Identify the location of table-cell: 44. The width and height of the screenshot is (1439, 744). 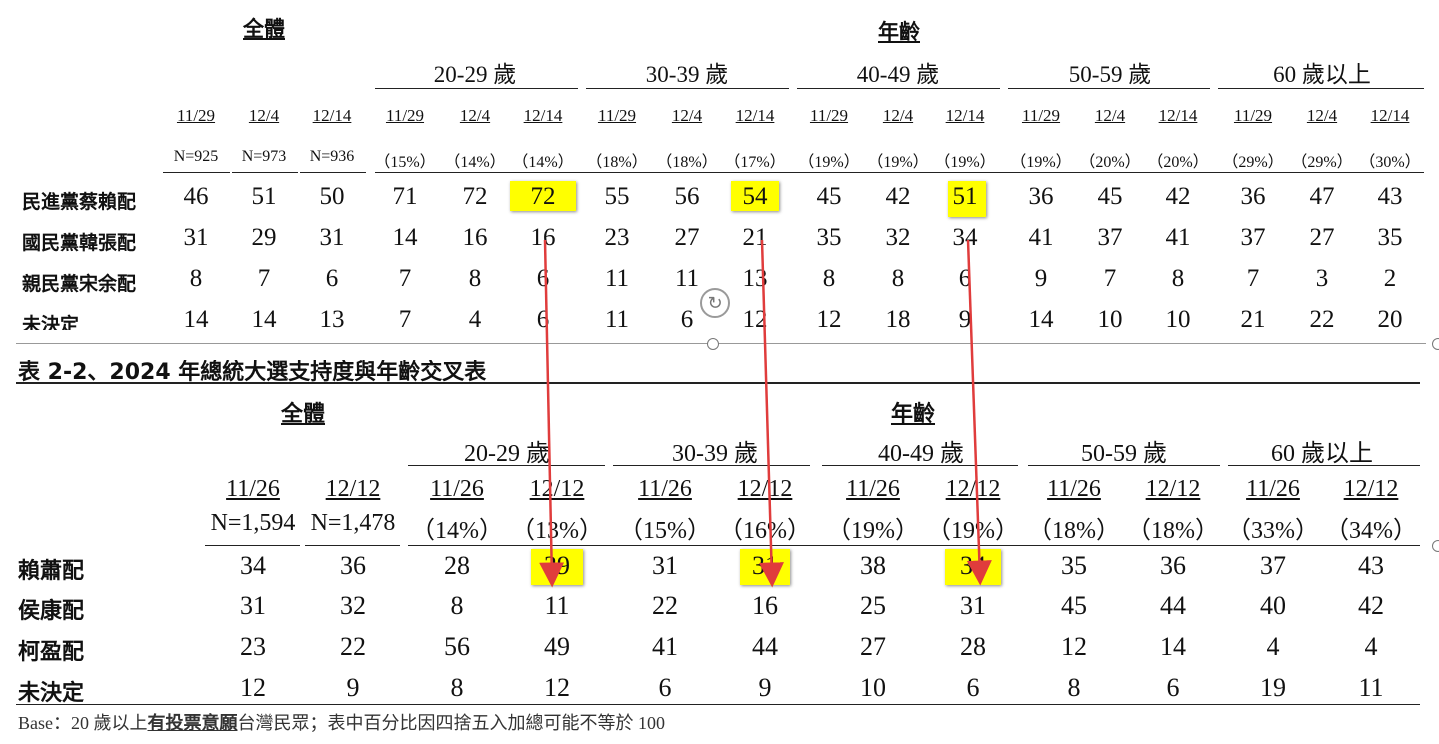
(1173, 605).